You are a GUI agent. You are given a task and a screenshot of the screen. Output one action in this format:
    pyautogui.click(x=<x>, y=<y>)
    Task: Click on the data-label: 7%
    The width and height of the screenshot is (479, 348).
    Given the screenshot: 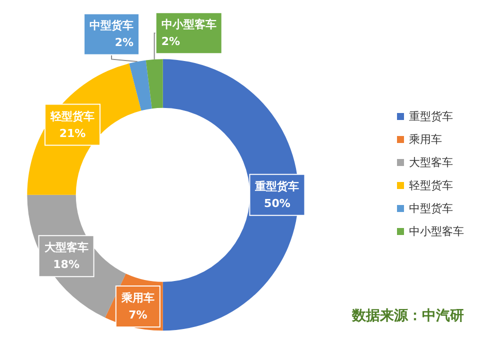 What is the action you would take?
    pyautogui.click(x=138, y=315)
    